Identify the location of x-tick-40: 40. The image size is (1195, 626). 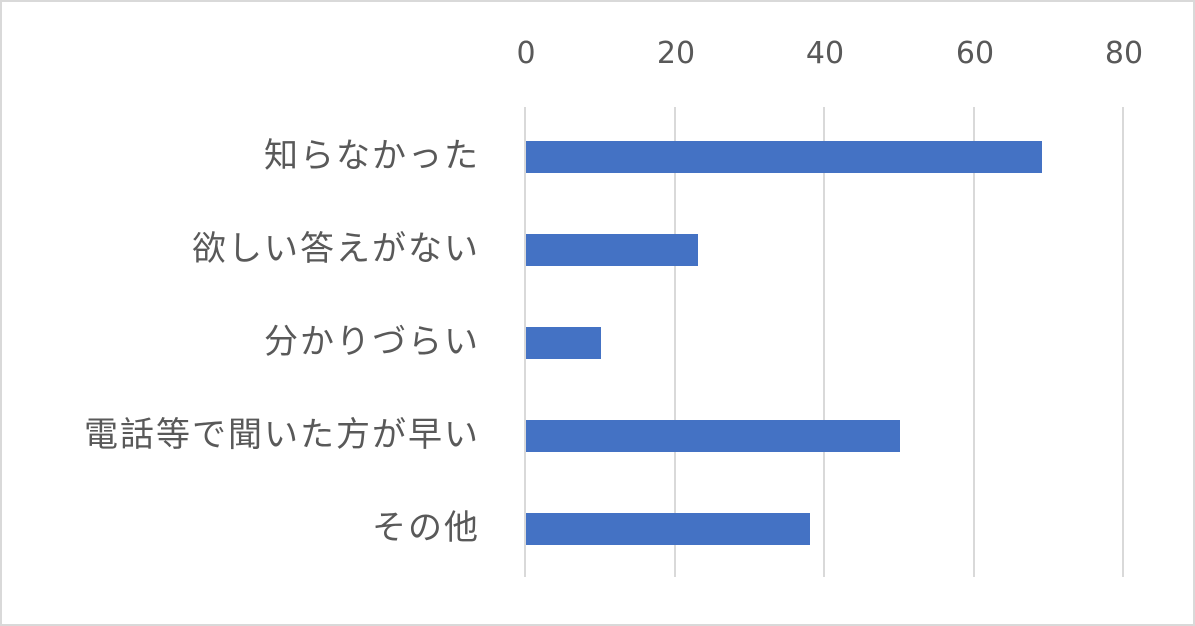
(825, 53).